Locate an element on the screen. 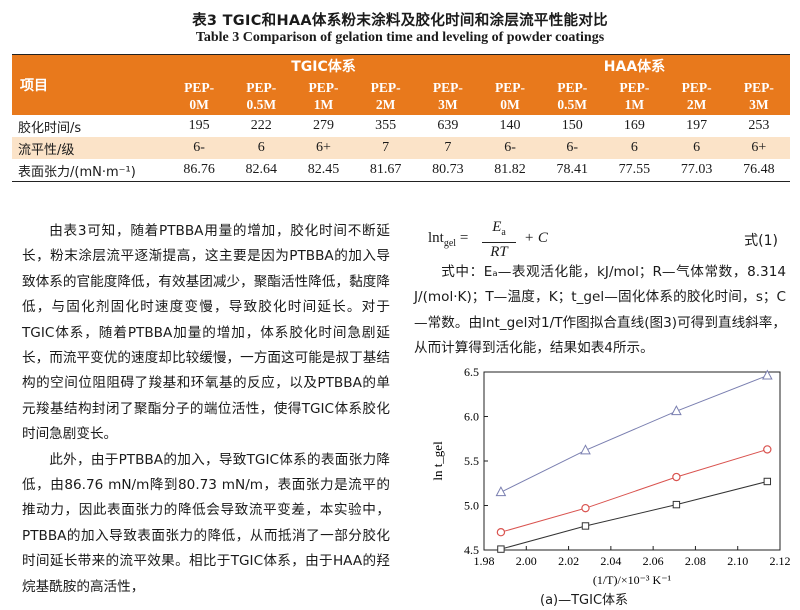 This screenshot has width=800, height=610. table-cell: 78.41 is located at coordinates (572, 170).